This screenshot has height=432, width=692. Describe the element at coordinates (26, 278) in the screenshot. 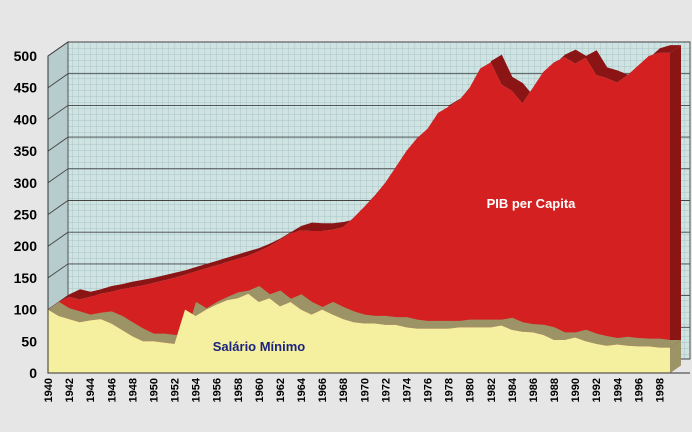

I see `y-tick-label-150: 150` at that location.